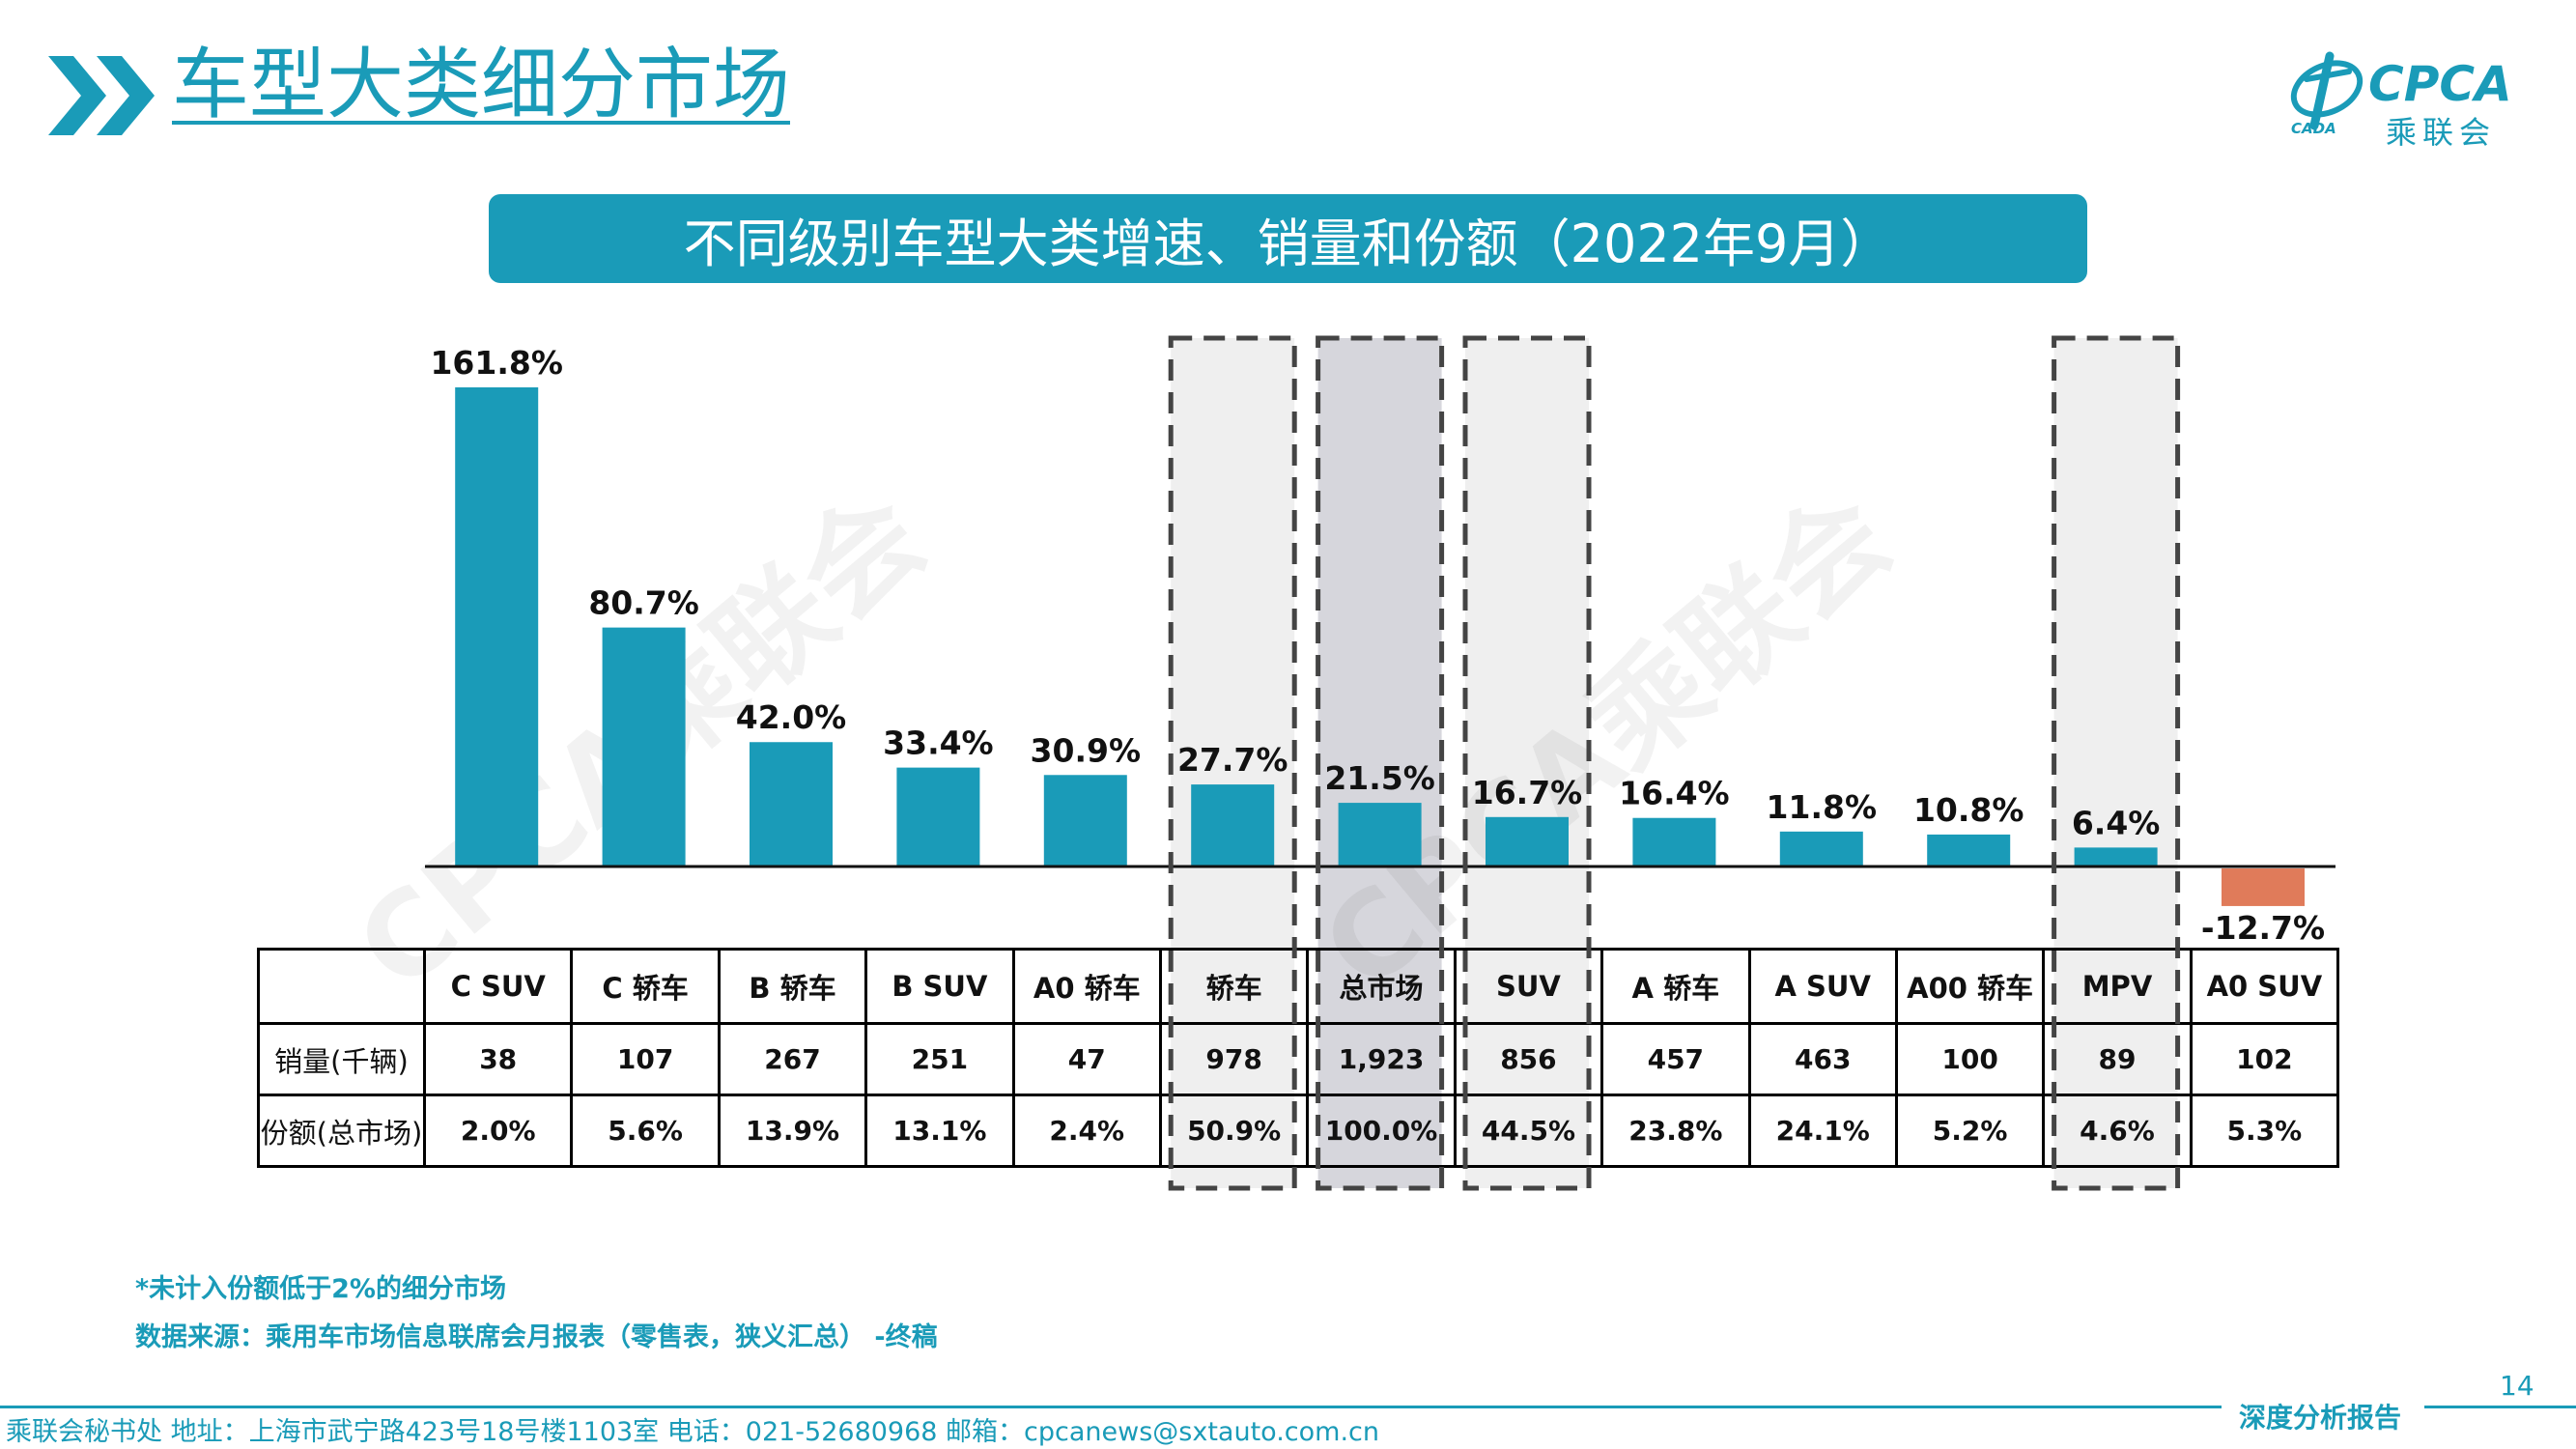 This screenshot has height=1449, width=2576. I want to click on sales-cell: 100, so click(1970, 1059).